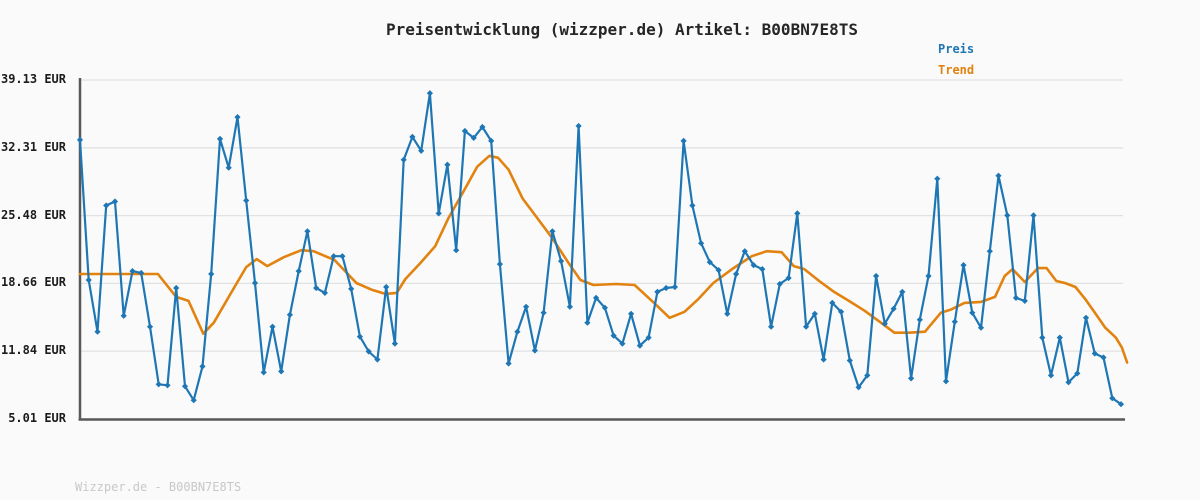 The image size is (1200, 500). Describe the element at coordinates (37, 418) in the screenshot. I see `y-tick-label: 5.01 EUR` at that location.